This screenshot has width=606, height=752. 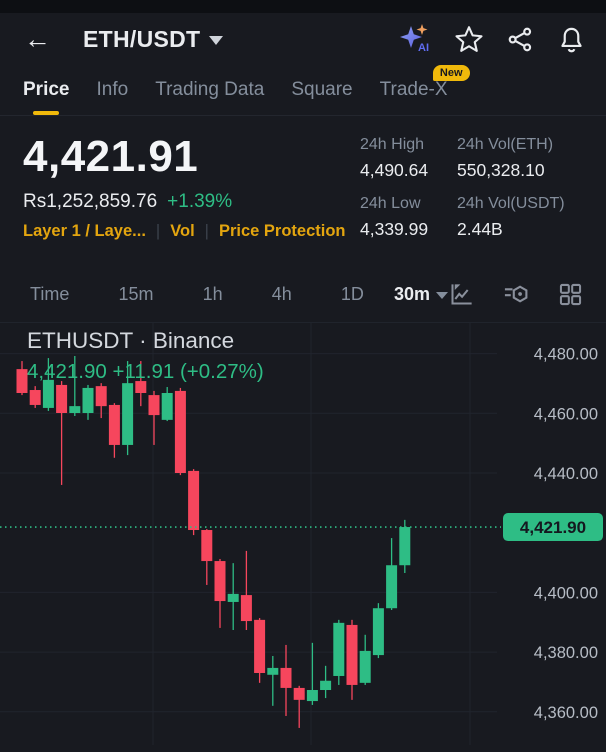 I want to click on y-axis-label: 4,380.00, so click(x=566, y=653).